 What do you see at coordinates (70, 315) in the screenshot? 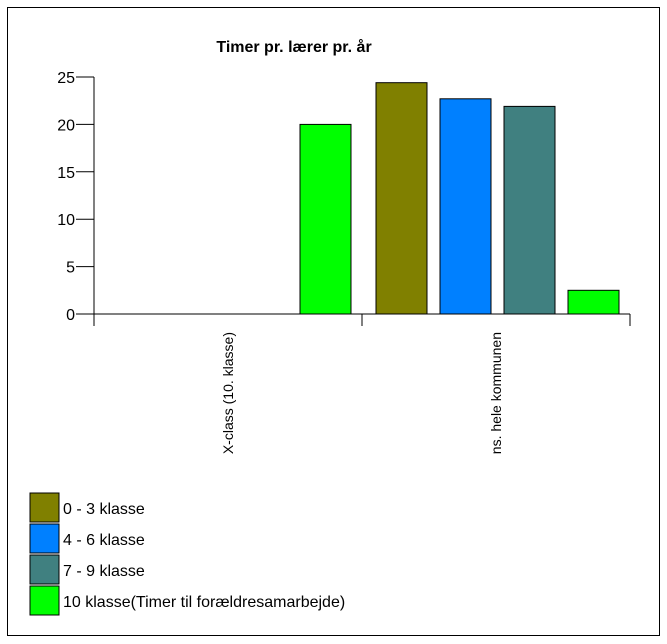
I see `y-tick-label: 0` at bounding box center [70, 315].